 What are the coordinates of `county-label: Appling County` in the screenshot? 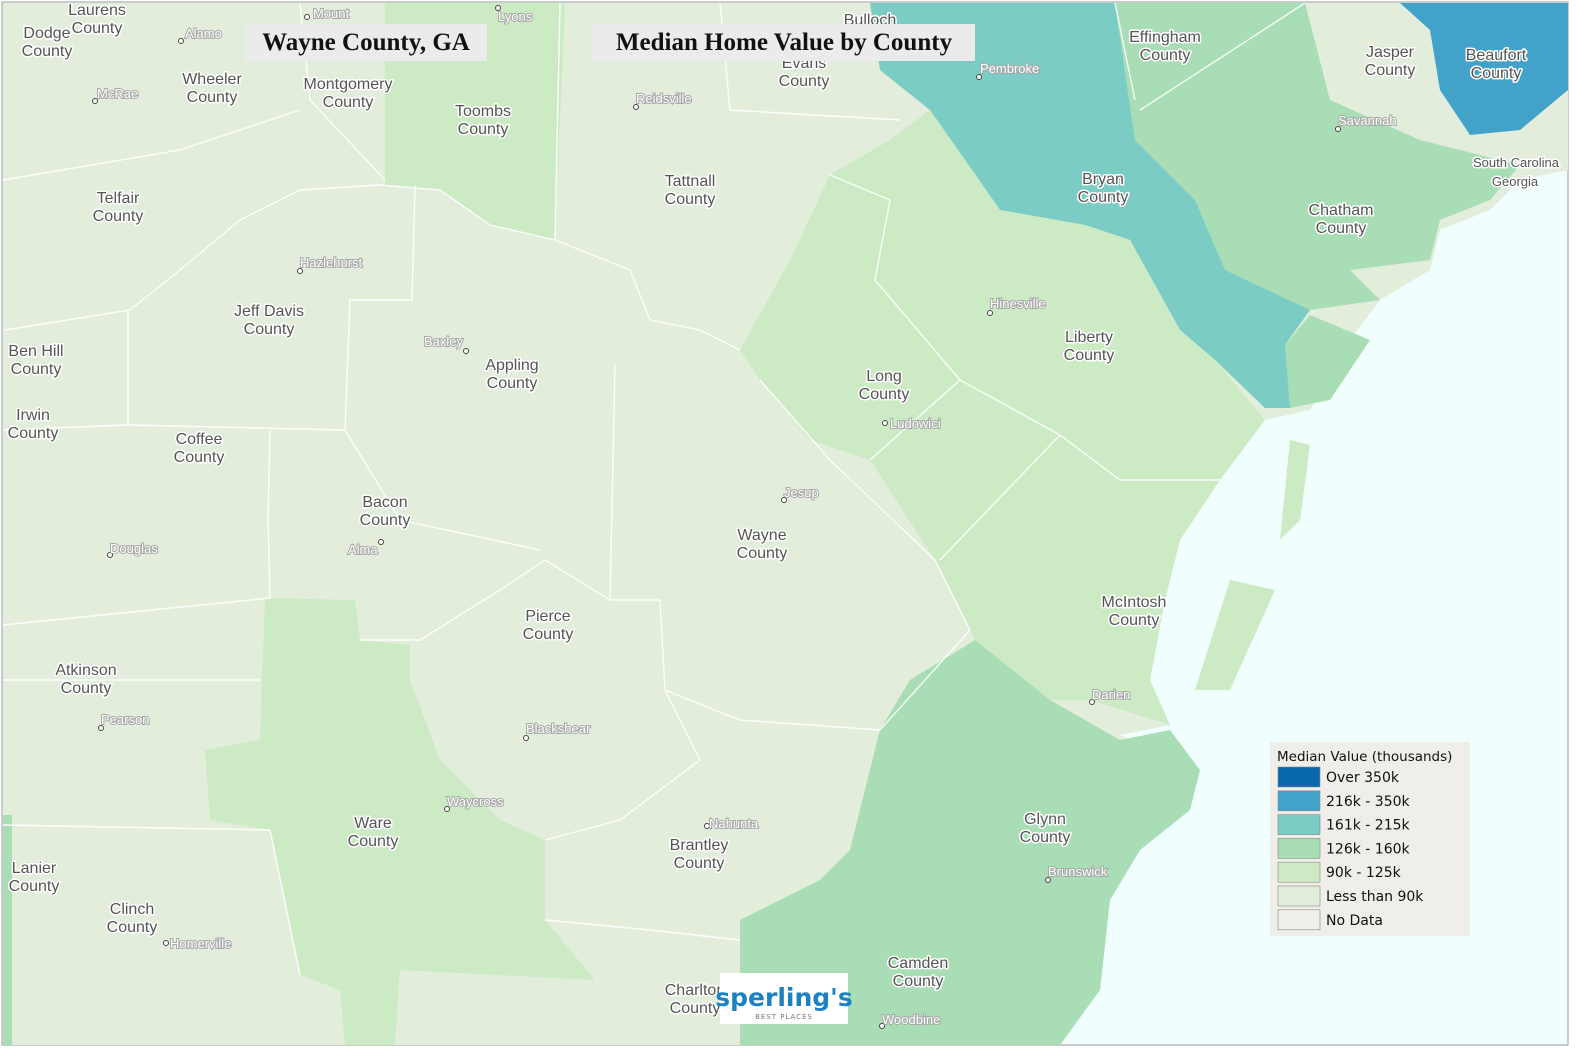 It's located at (511, 374).